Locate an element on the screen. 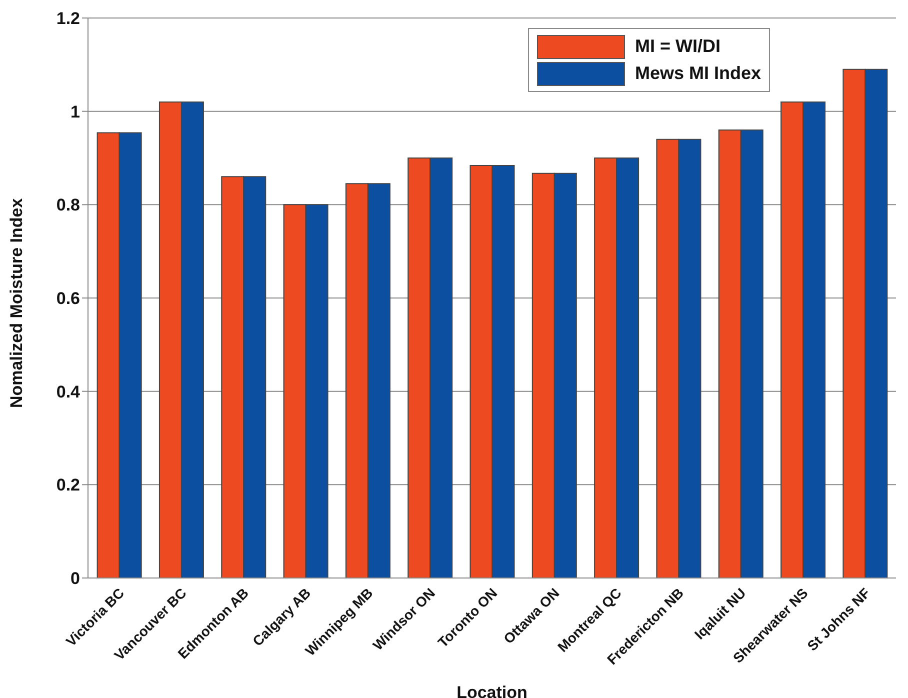 Image resolution: width=908 pixels, height=698 pixels. y-tick-label: 0.2 is located at coordinates (68, 485).